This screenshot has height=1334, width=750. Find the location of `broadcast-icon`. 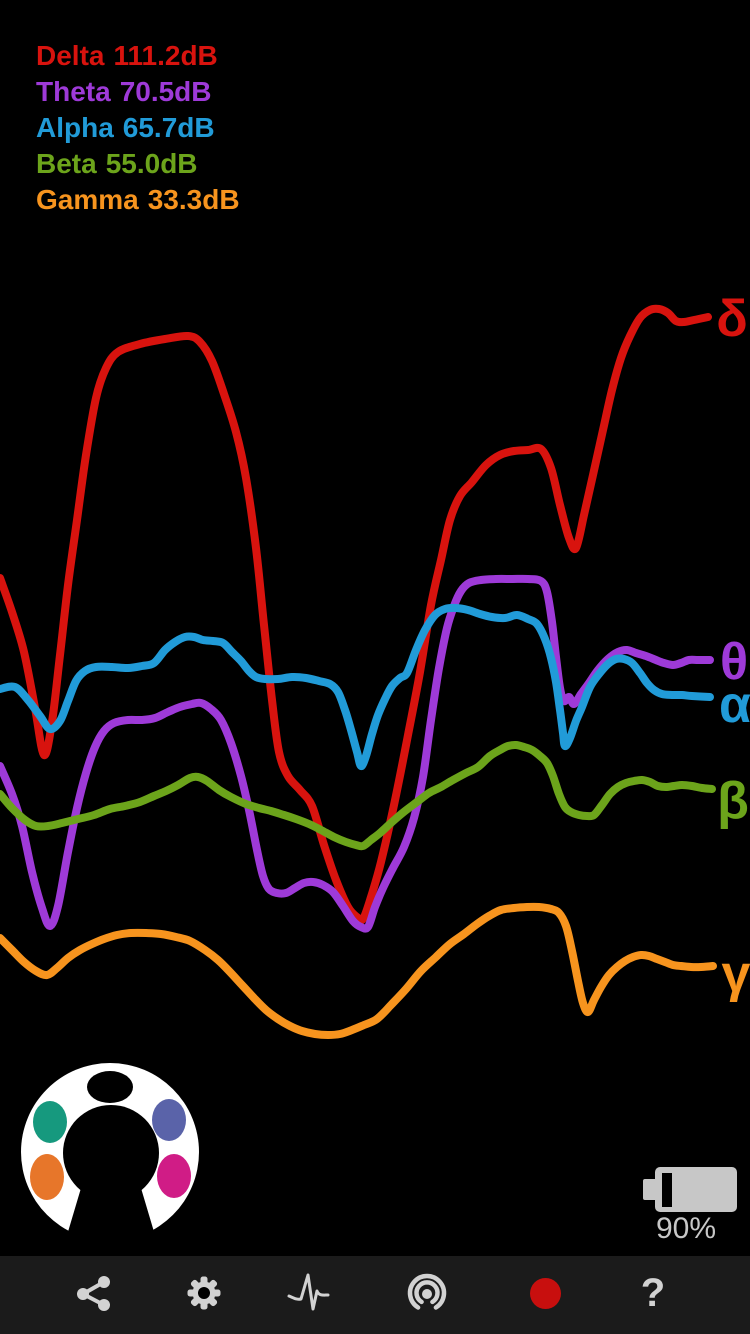

broadcast-icon is located at coordinates (427, 1291).